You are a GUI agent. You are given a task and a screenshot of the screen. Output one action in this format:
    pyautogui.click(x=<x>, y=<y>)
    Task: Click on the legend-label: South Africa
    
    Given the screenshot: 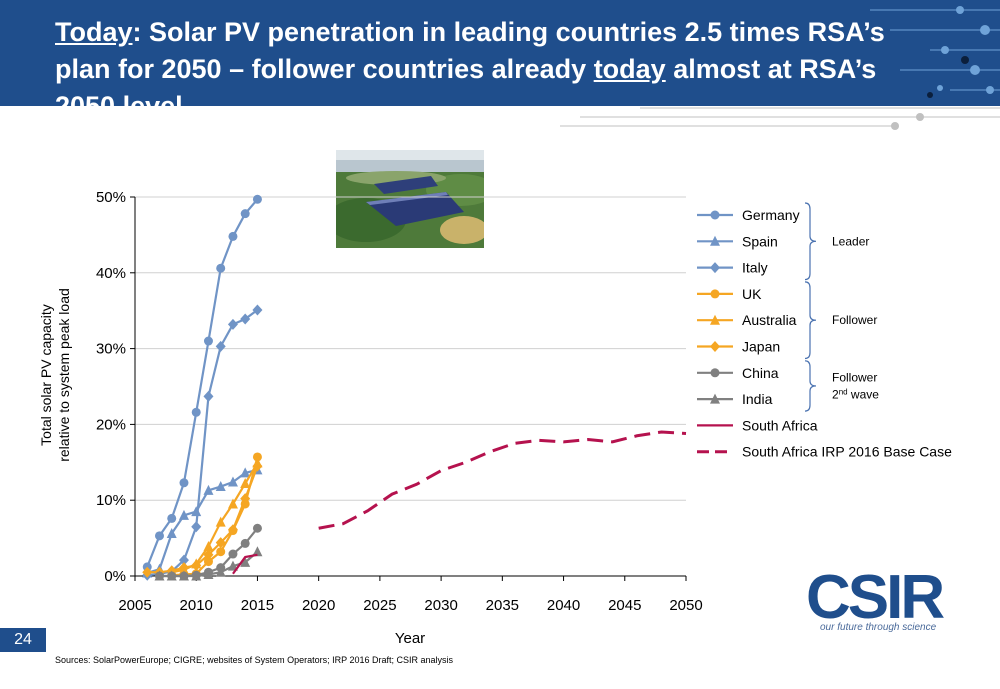 What is the action you would take?
    pyautogui.click(x=780, y=425)
    